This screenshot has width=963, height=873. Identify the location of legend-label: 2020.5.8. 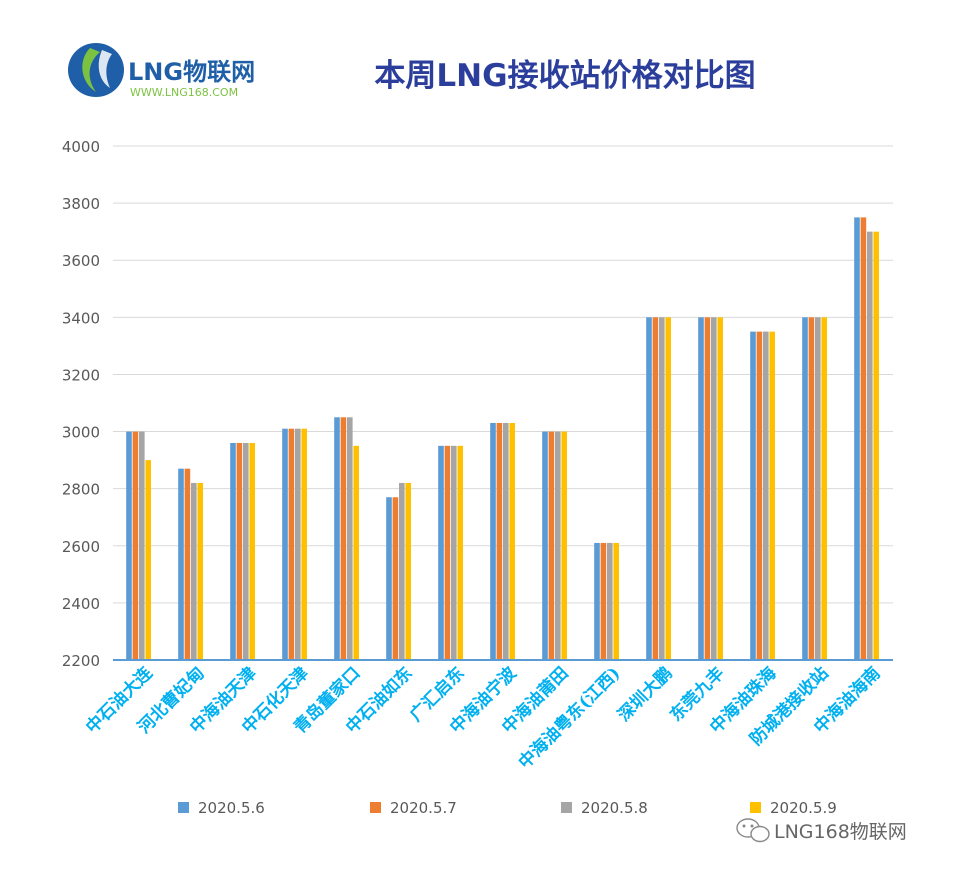
(614, 808).